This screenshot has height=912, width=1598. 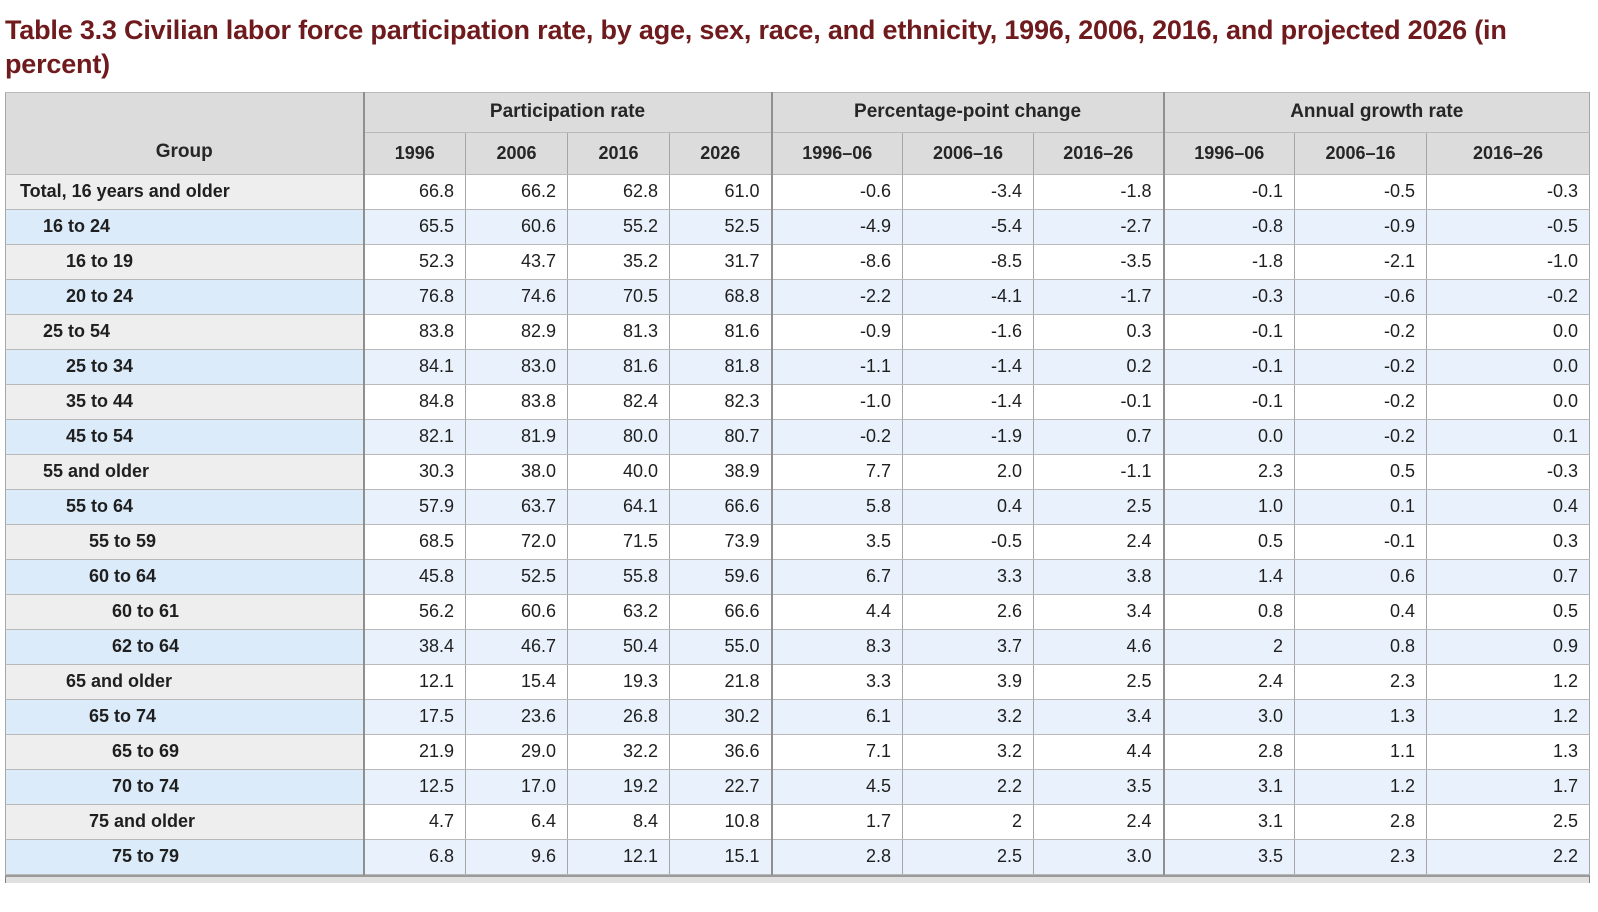 I want to click on value-cell: 1.0, so click(x=1229, y=506).